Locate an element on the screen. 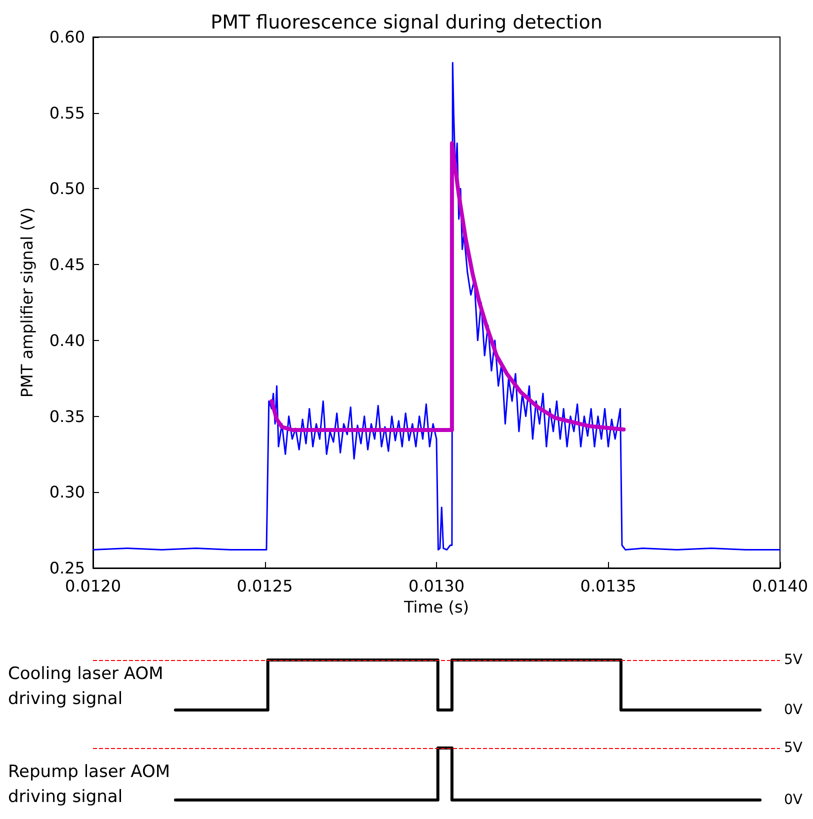  y-tick-label: 0.60 is located at coordinates (67, 37).